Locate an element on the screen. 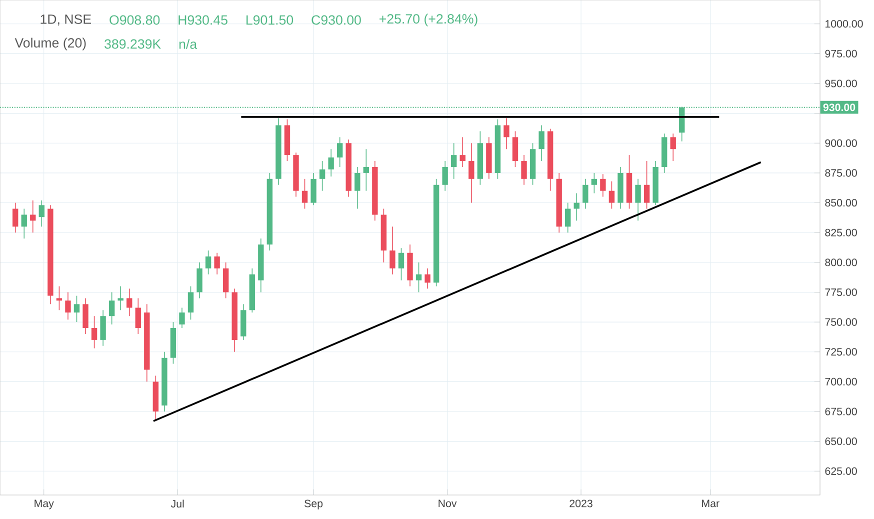  y-tick-label: 800.00 is located at coordinates (841, 262).